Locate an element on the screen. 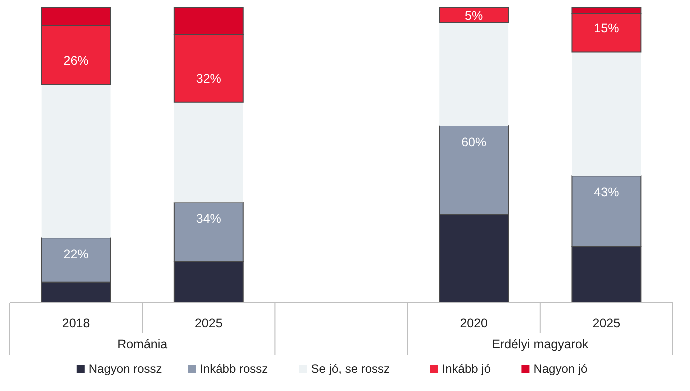  legend-label: Inkább jó is located at coordinates (467, 369).